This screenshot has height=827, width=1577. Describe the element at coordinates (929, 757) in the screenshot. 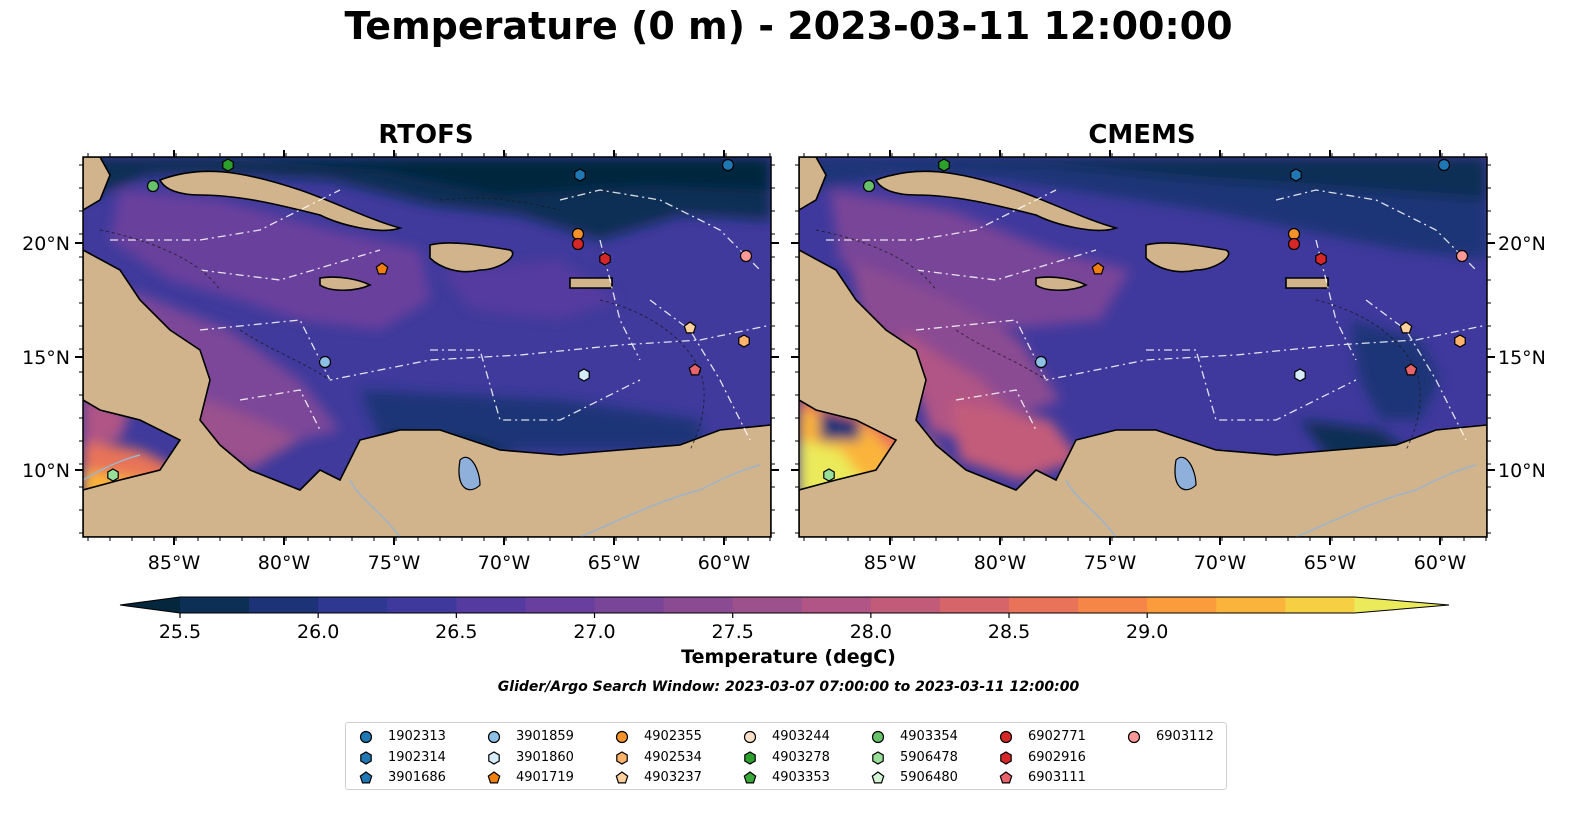

I see `legend-label: 5906478` at that location.